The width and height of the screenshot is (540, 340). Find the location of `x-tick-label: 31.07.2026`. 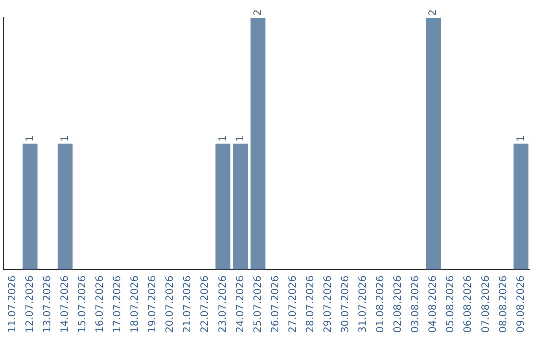

x-tick-label: 31.07.2026 is located at coordinates (364, 305).